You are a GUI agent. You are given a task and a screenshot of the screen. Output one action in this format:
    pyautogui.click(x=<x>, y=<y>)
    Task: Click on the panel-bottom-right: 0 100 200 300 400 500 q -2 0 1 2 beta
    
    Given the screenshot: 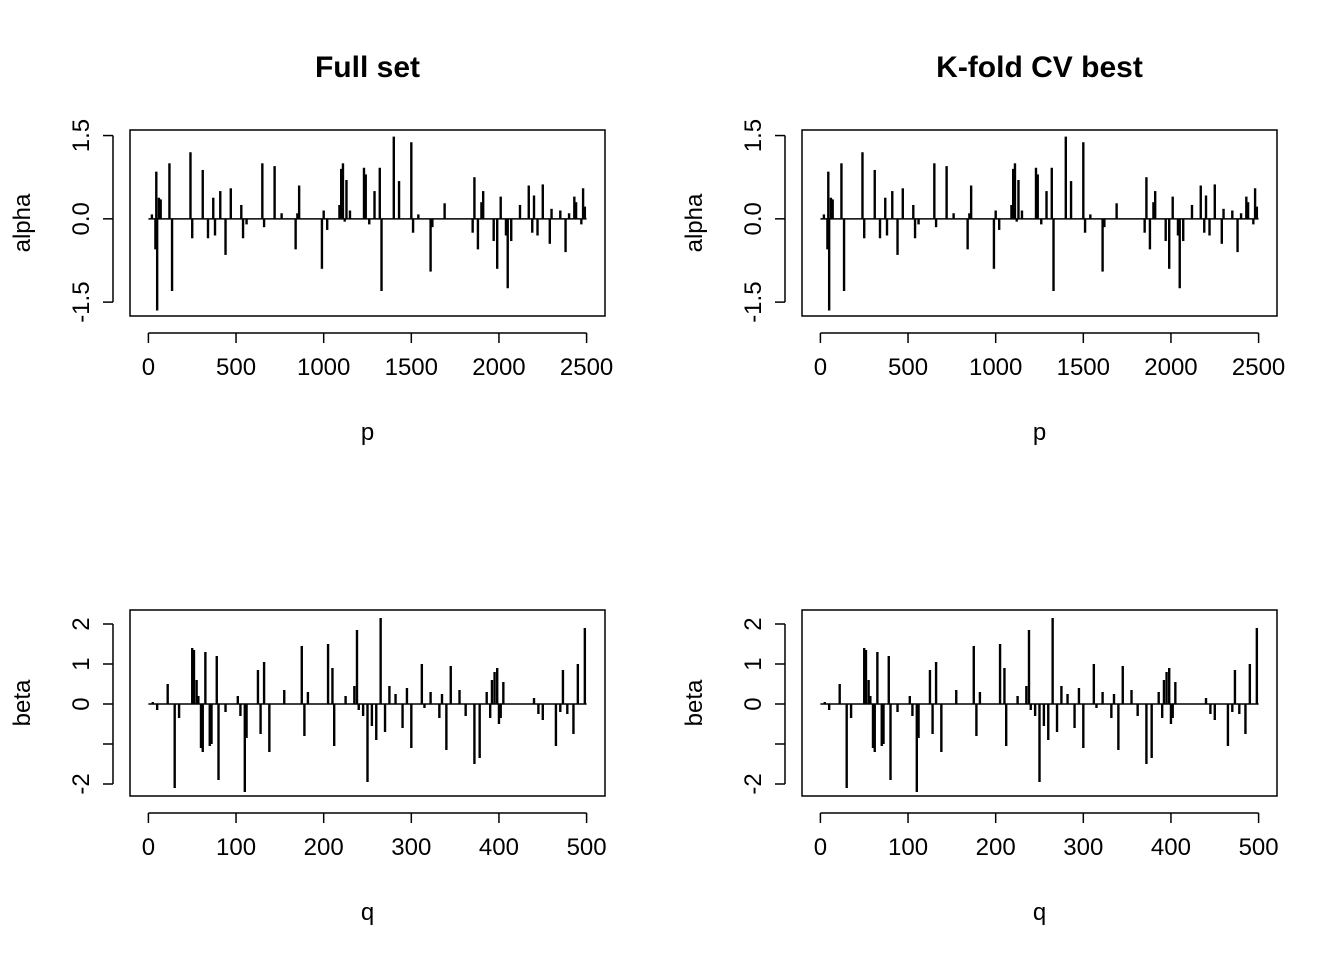 What is the action you would take?
    pyautogui.click(x=980, y=767)
    